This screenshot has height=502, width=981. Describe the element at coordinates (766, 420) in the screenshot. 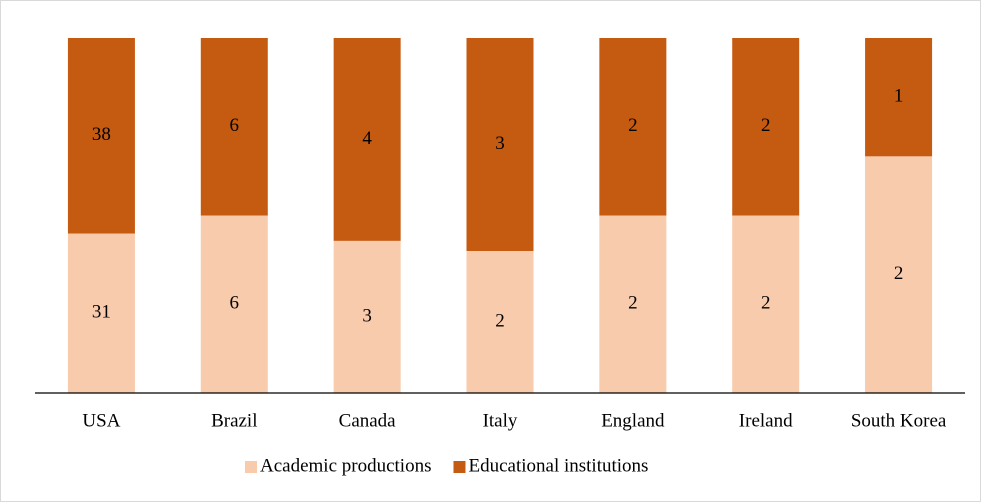

I see `x-tick-label: Ireland` at that location.